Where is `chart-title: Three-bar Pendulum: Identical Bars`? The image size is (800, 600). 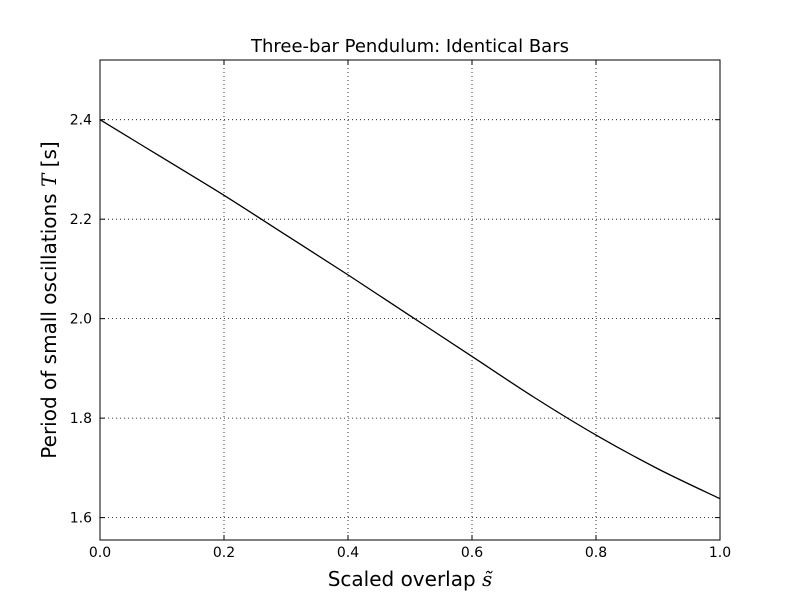
chart-title: Three-bar Pendulum: Identical Bars is located at coordinates (409, 46).